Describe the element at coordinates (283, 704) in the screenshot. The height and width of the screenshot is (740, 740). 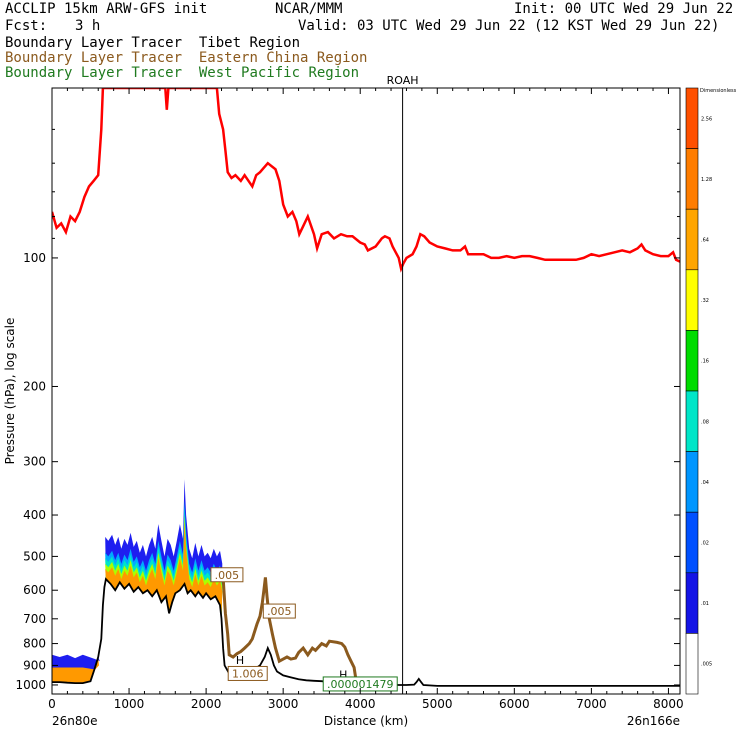
I see `x-tick-label: 3000` at that location.